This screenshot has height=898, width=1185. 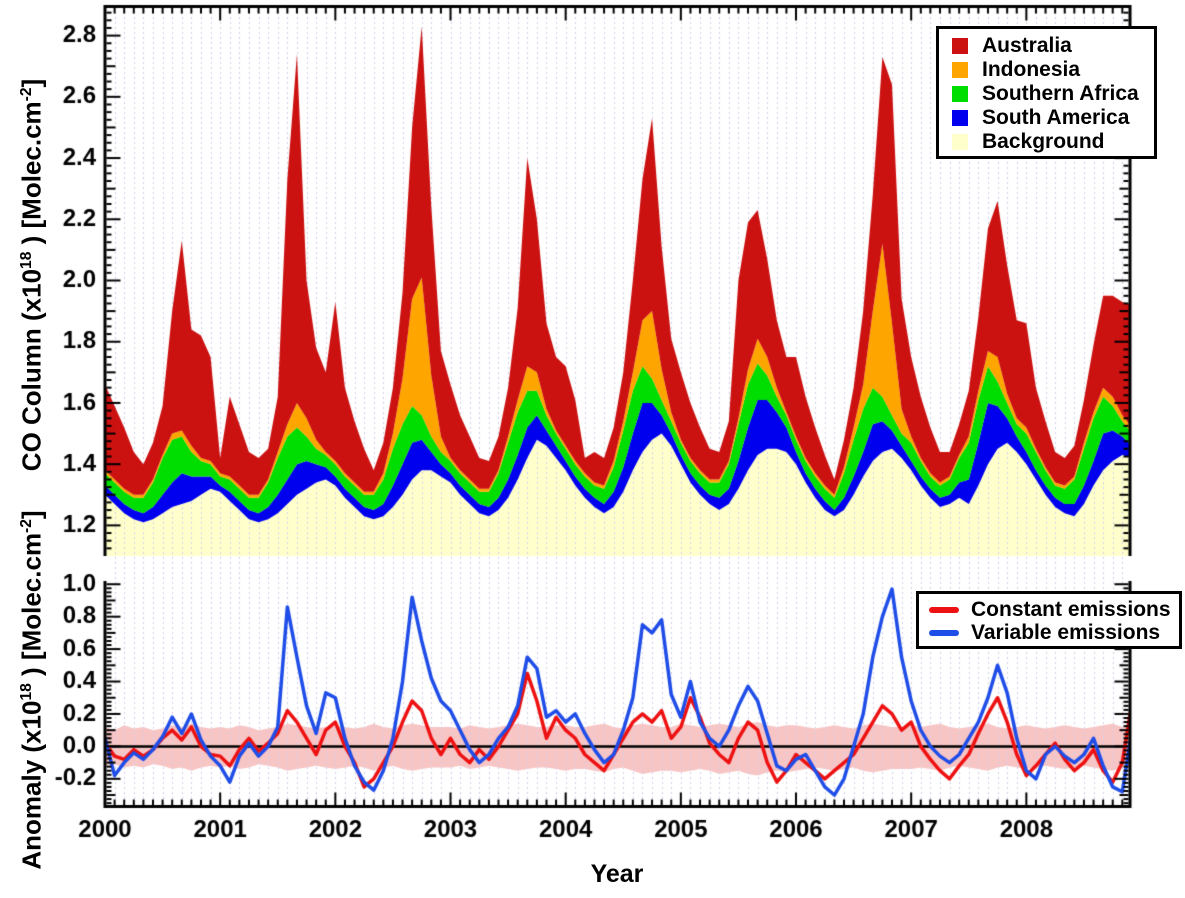 I want to click on legend-item-background: Background, so click(x=1053, y=142).